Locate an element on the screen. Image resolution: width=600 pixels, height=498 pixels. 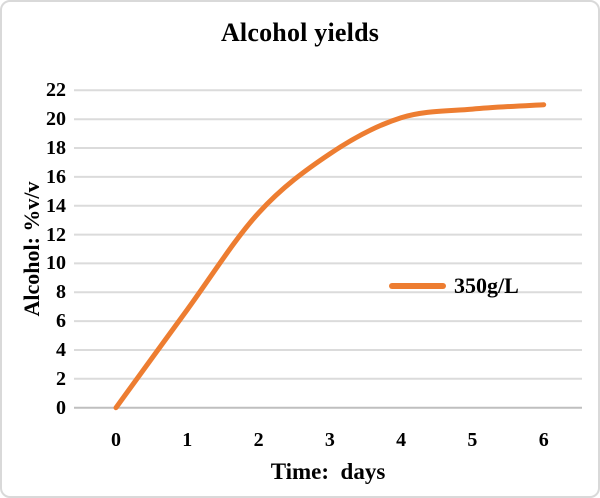
y-tick-label: 16 is located at coordinates (56, 176).